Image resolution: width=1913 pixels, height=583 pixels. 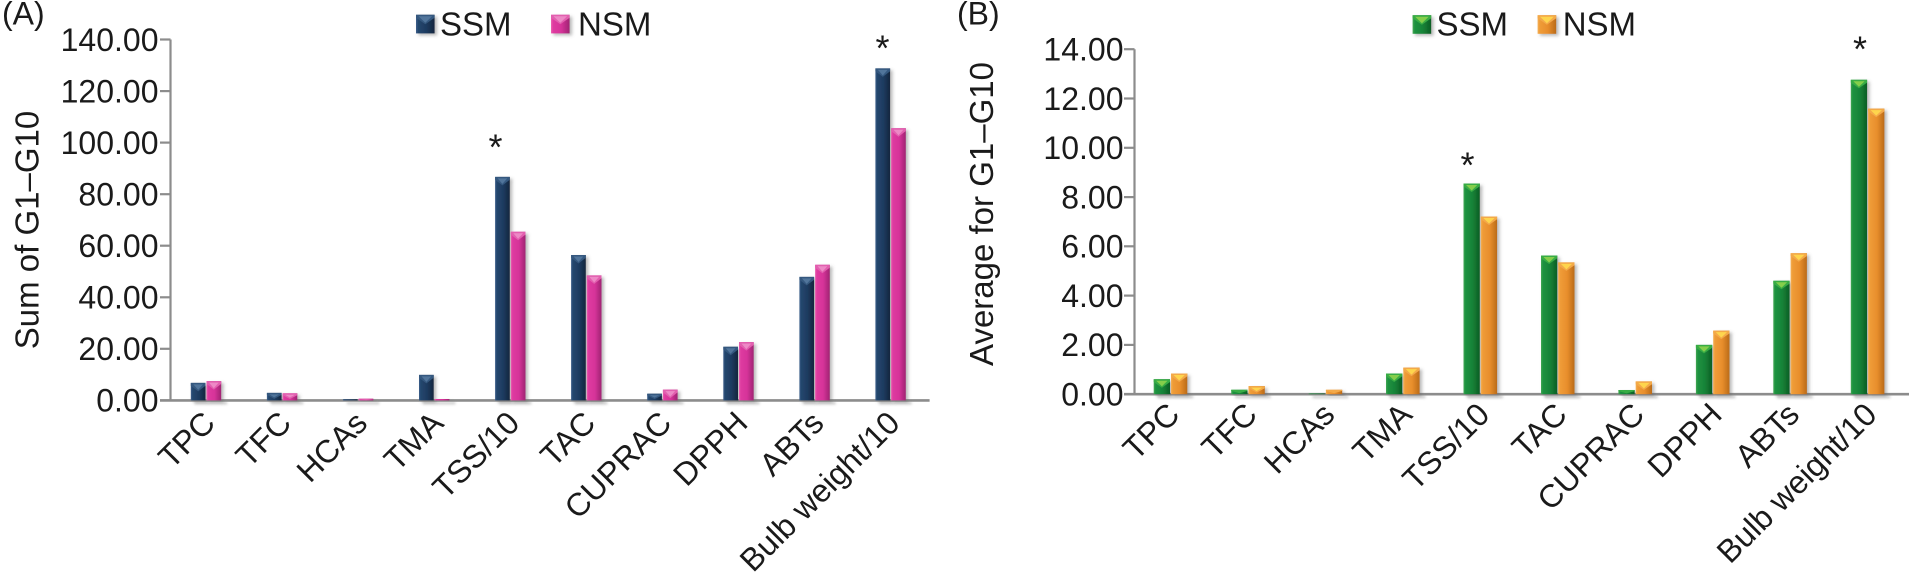 What do you see at coordinates (1092, 345) in the screenshot?
I see `svg-text: 2.00` at bounding box center [1092, 345].